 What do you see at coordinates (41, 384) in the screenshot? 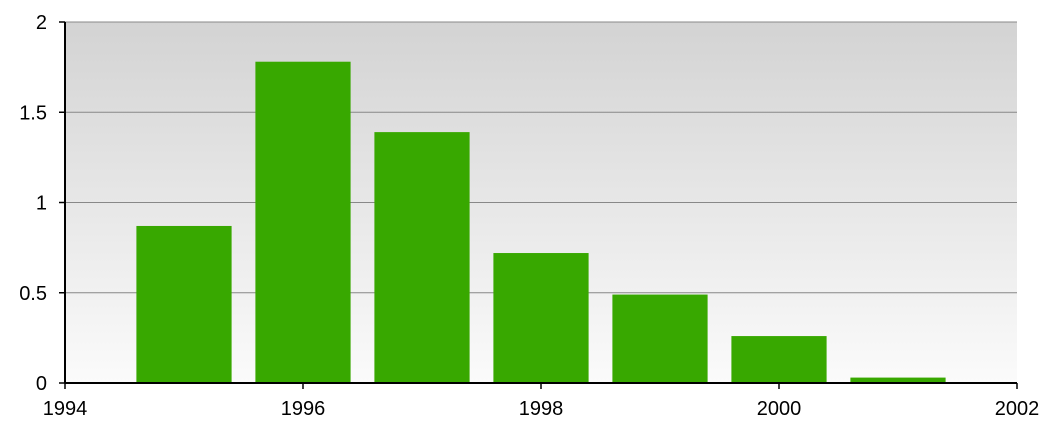
I see `y-tick-label: 0` at bounding box center [41, 384].